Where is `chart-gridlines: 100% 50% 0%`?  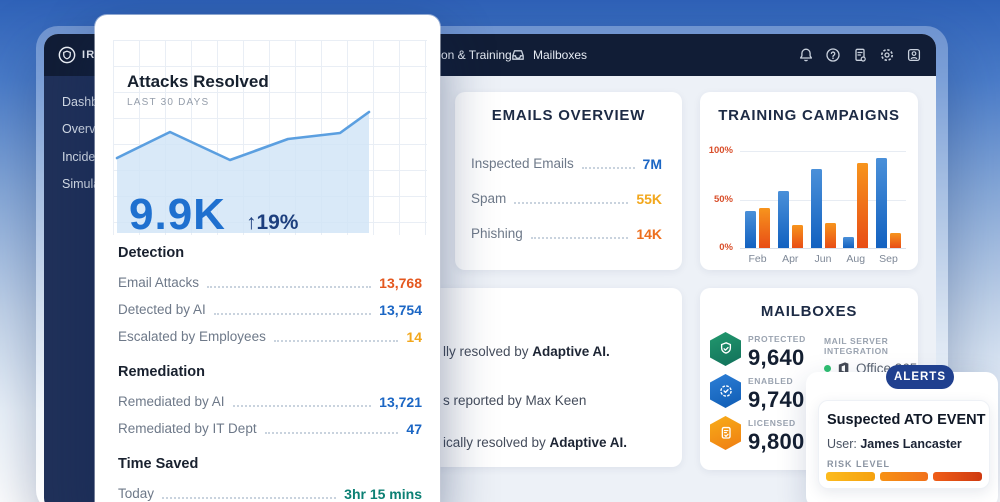 chart-gridlines: 100% 50% 0% is located at coordinates (807, 199).